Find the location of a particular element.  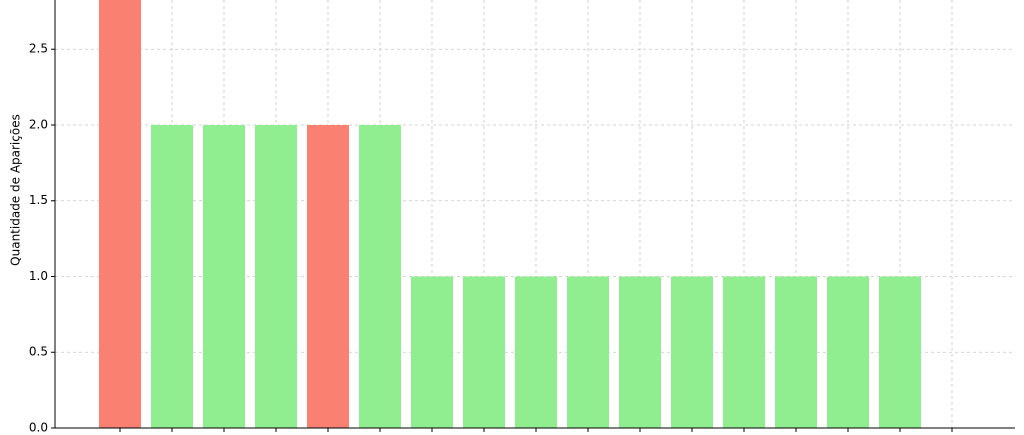

y-tick-label: 0.5 is located at coordinates (38, 352).